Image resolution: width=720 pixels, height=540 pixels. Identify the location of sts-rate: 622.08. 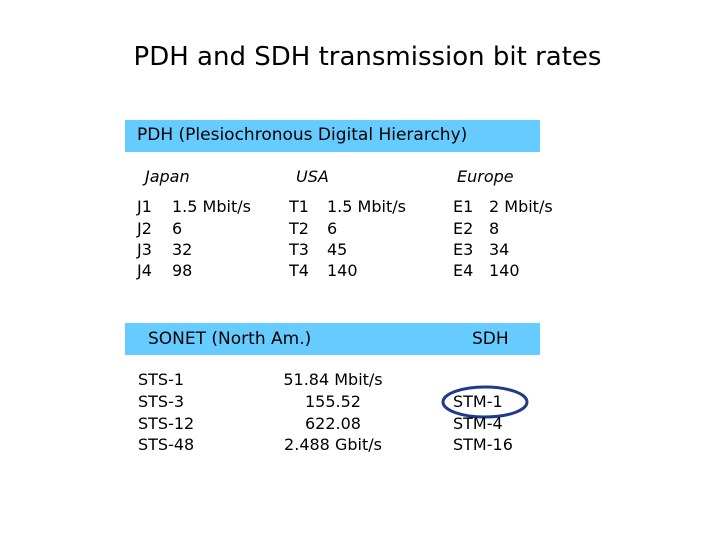
(333, 423).